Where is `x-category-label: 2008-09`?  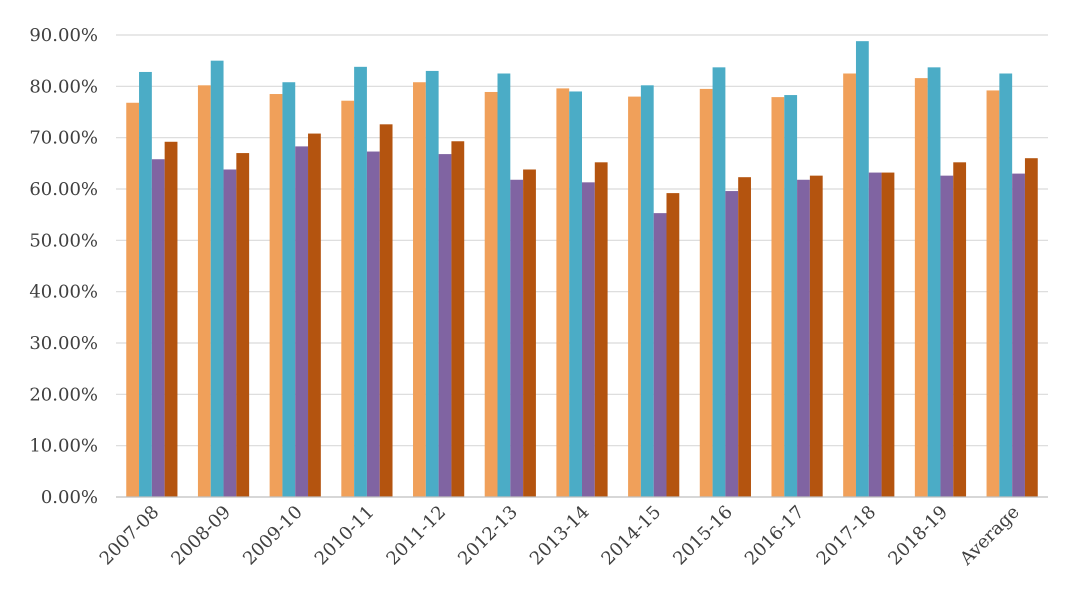 x-category-label: 2008-09 is located at coordinates (201, 536).